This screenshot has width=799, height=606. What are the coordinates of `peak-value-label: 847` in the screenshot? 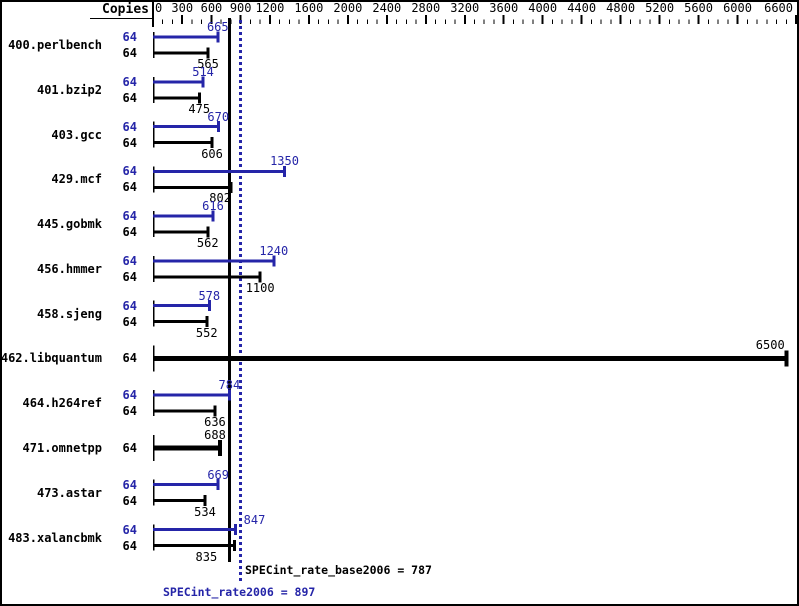 It's located at (254, 519).